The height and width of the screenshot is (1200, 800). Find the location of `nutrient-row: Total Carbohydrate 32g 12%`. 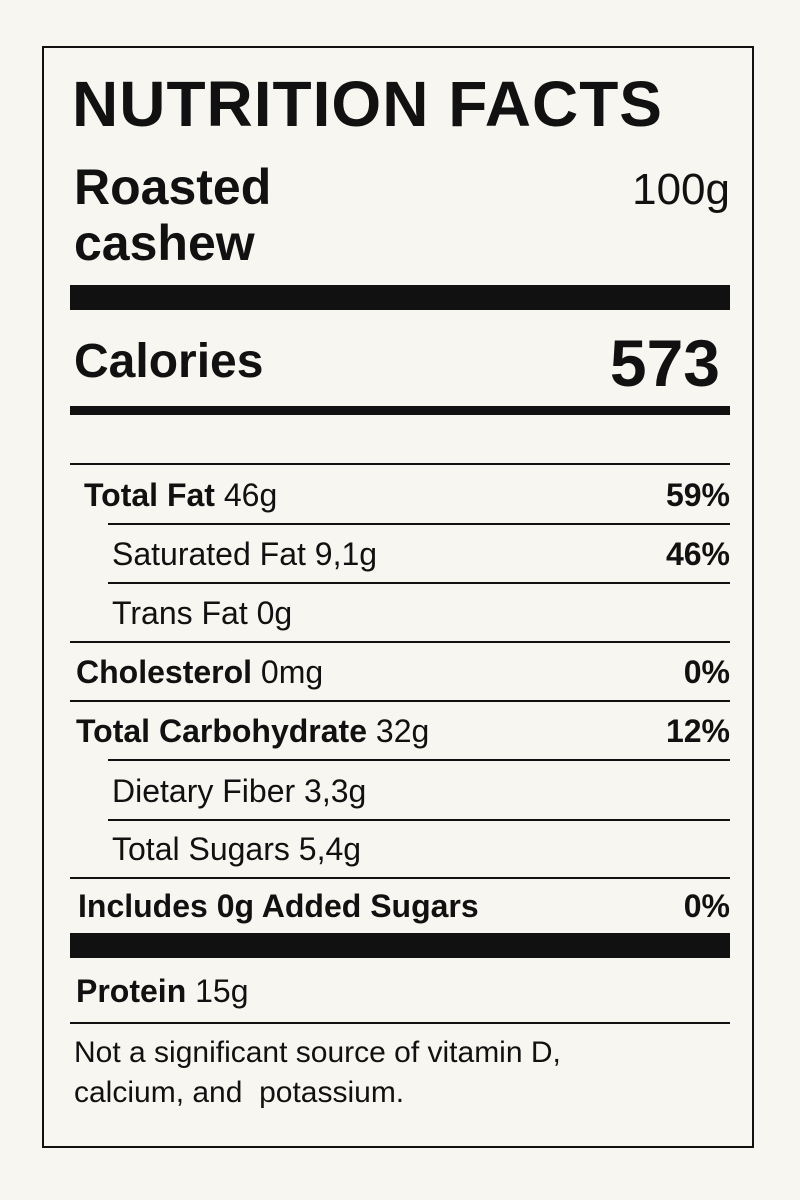

nutrient-row: Total Carbohydrate 32g 12% is located at coordinates (400, 733).